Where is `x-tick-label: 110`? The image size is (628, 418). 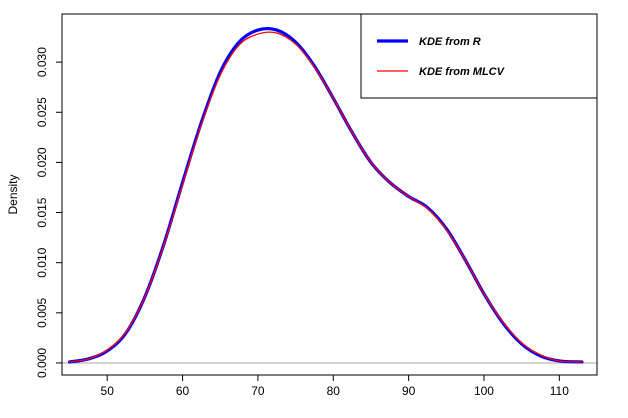 x-tick-label: 110 is located at coordinates (559, 391).